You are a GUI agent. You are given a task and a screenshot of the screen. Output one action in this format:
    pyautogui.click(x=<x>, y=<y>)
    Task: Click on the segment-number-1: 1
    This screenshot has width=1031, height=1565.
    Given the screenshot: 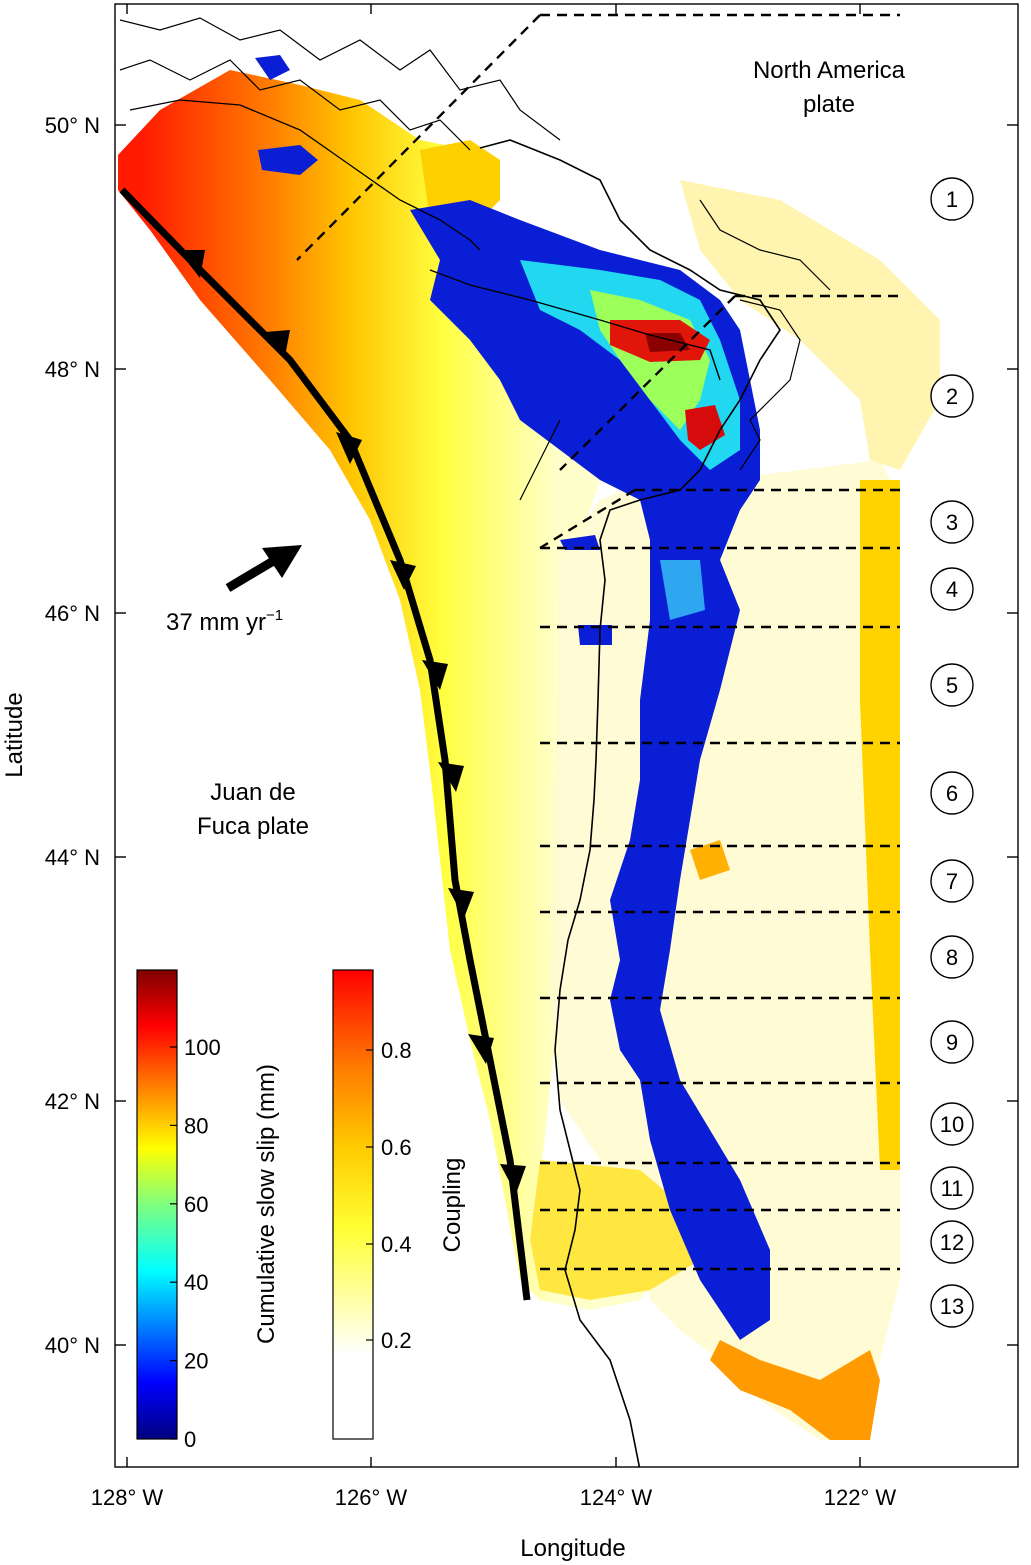 What is the action you would take?
    pyautogui.click(x=952, y=199)
    